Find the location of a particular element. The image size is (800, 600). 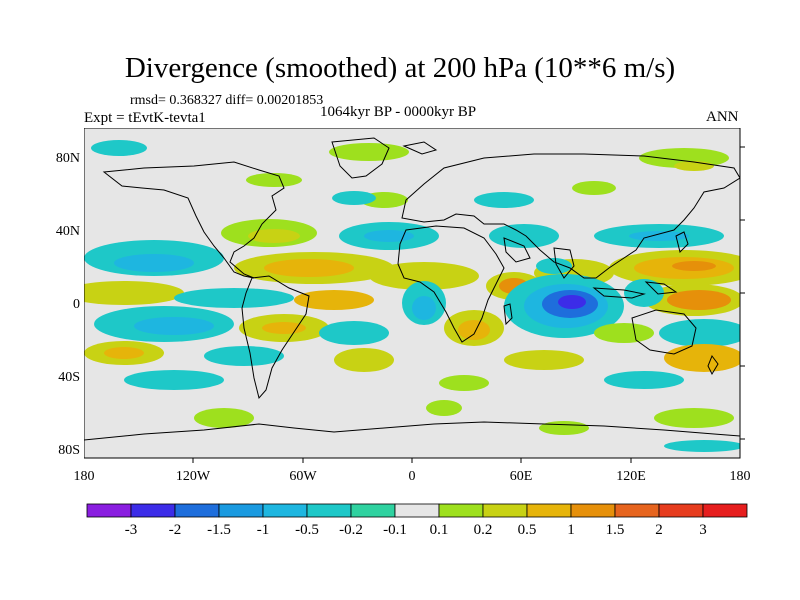

coastline-greenland is located at coordinates (360, 158).